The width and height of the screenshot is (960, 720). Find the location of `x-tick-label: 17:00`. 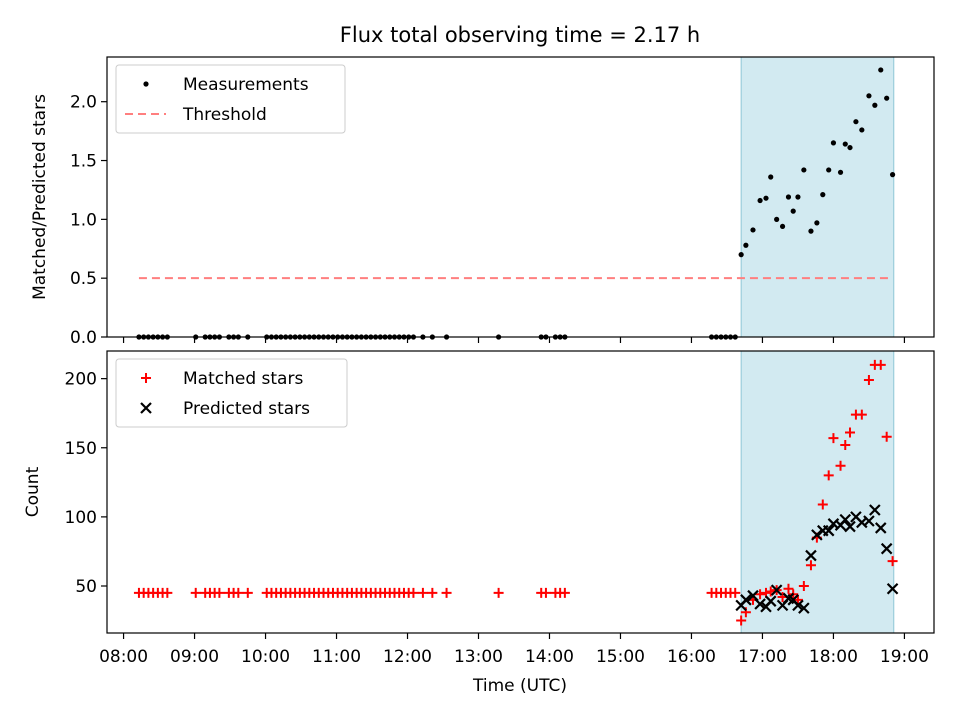

x-tick-label: 17:00 is located at coordinates (762, 657).